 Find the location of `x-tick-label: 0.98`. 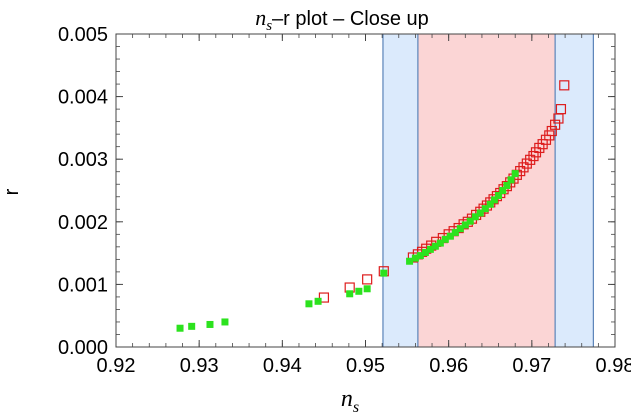

x-tick-label: 0.98 is located at coordinates (613, 366).